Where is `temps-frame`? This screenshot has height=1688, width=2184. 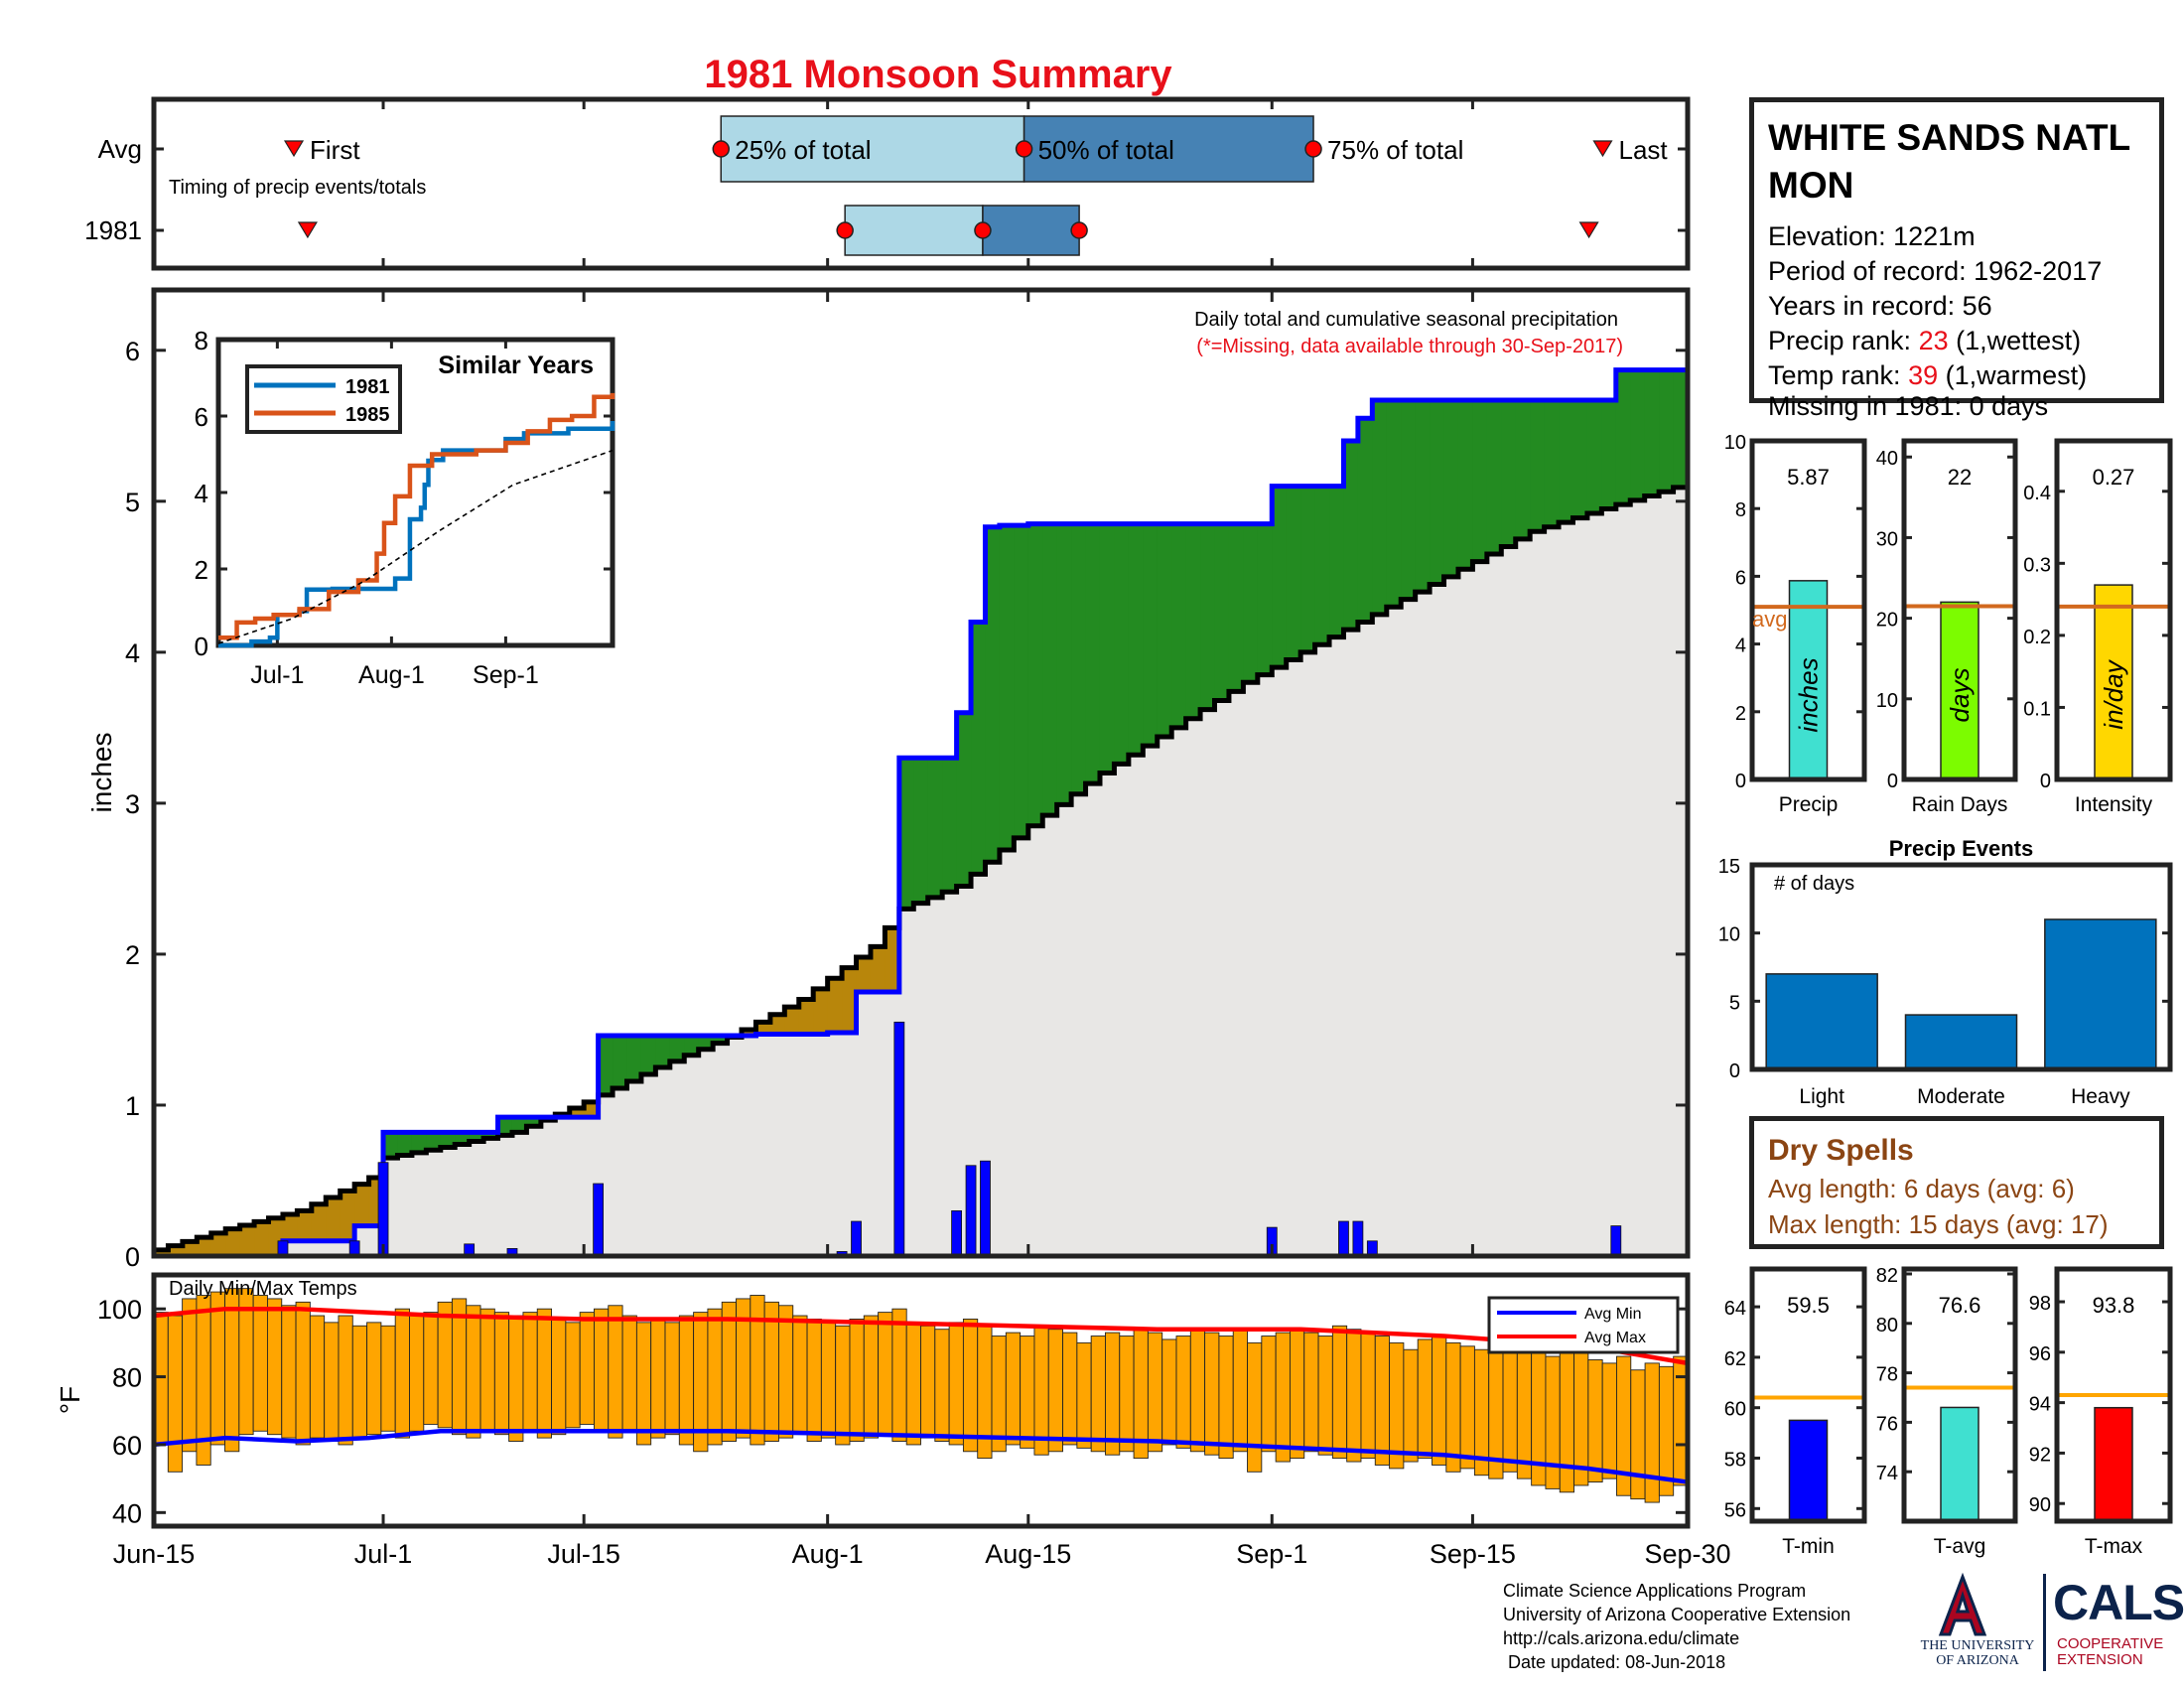 temps-frame is located at coordinates (921, 1400).